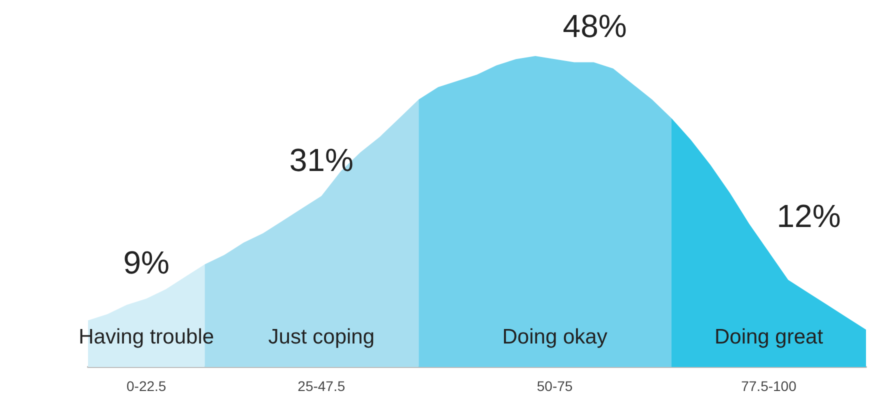  I want to click on series-label: Doing okay, so click(555, 337).